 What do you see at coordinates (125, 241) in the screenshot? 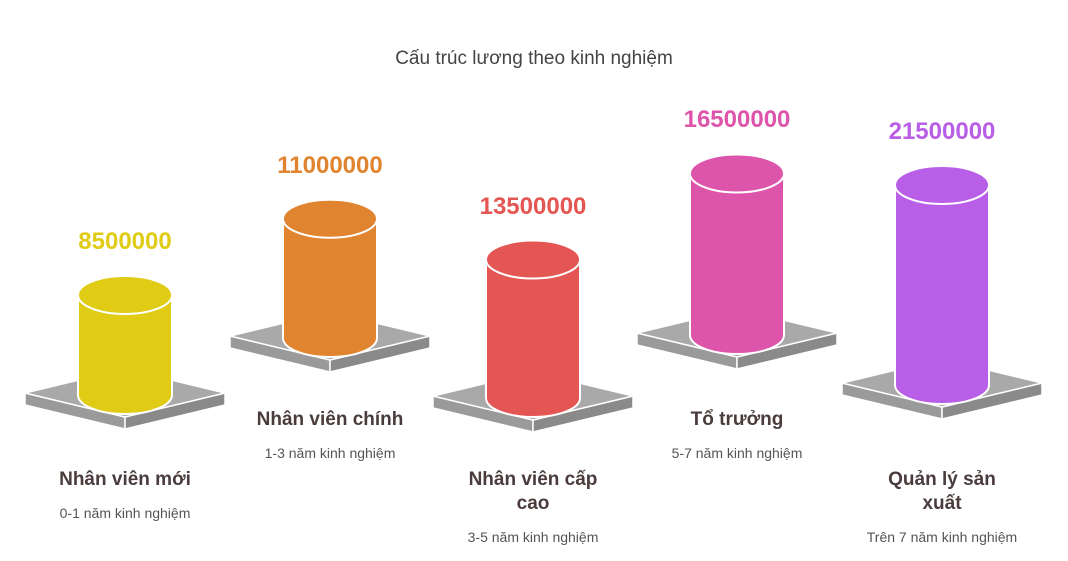
I see `value-label: 8500000` at bounding box center [125, 241].